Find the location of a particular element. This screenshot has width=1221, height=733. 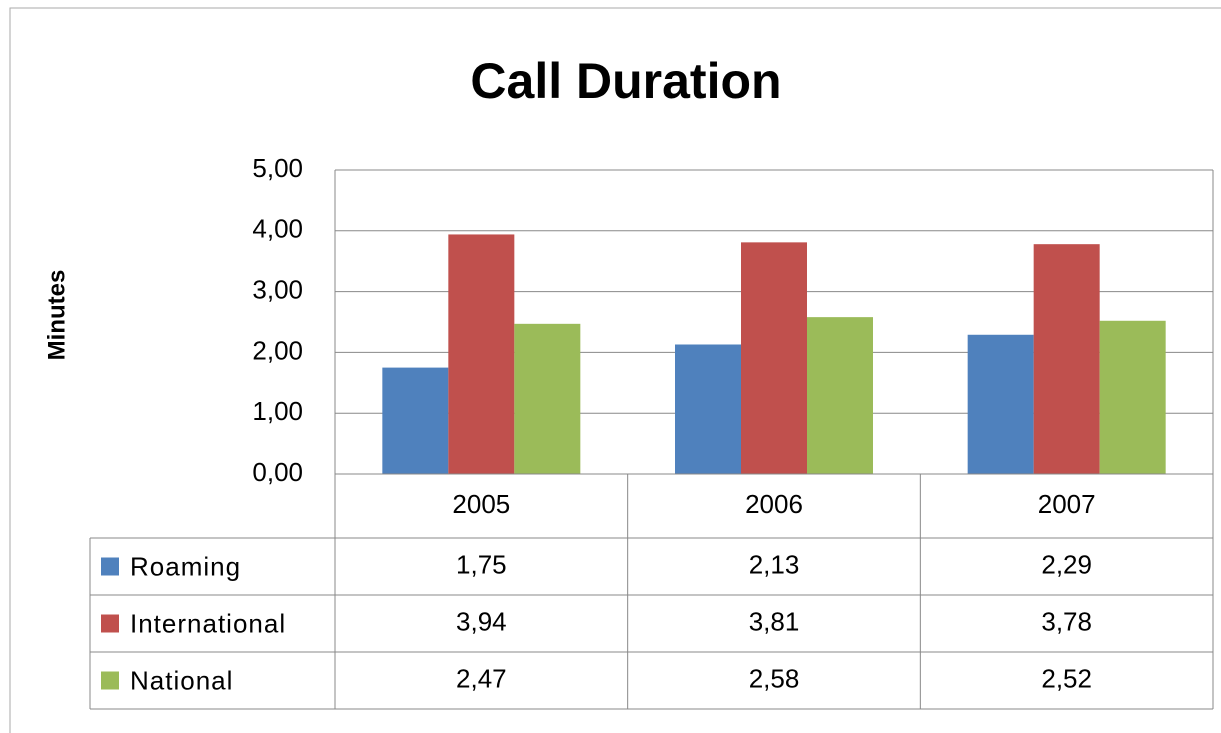

y-tick-label: 2,00 is located at coordinates (277, 350).